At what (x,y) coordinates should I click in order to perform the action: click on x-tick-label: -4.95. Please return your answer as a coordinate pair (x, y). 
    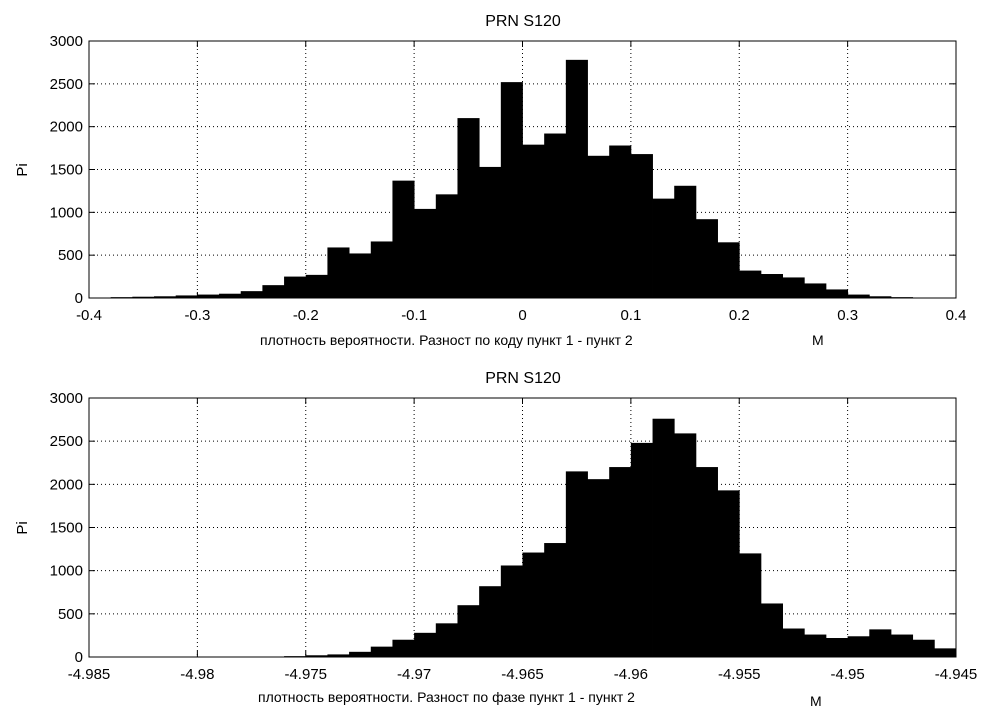
    Looking at the image, I should click on (848, 674).